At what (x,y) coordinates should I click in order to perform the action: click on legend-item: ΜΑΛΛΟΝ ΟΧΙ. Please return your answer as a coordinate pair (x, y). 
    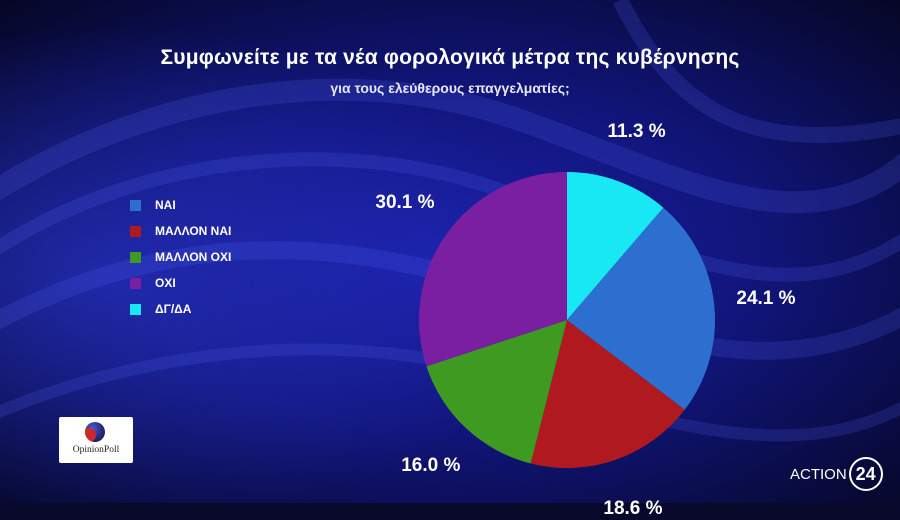
    Looking at the image, I should click on (180, 257).